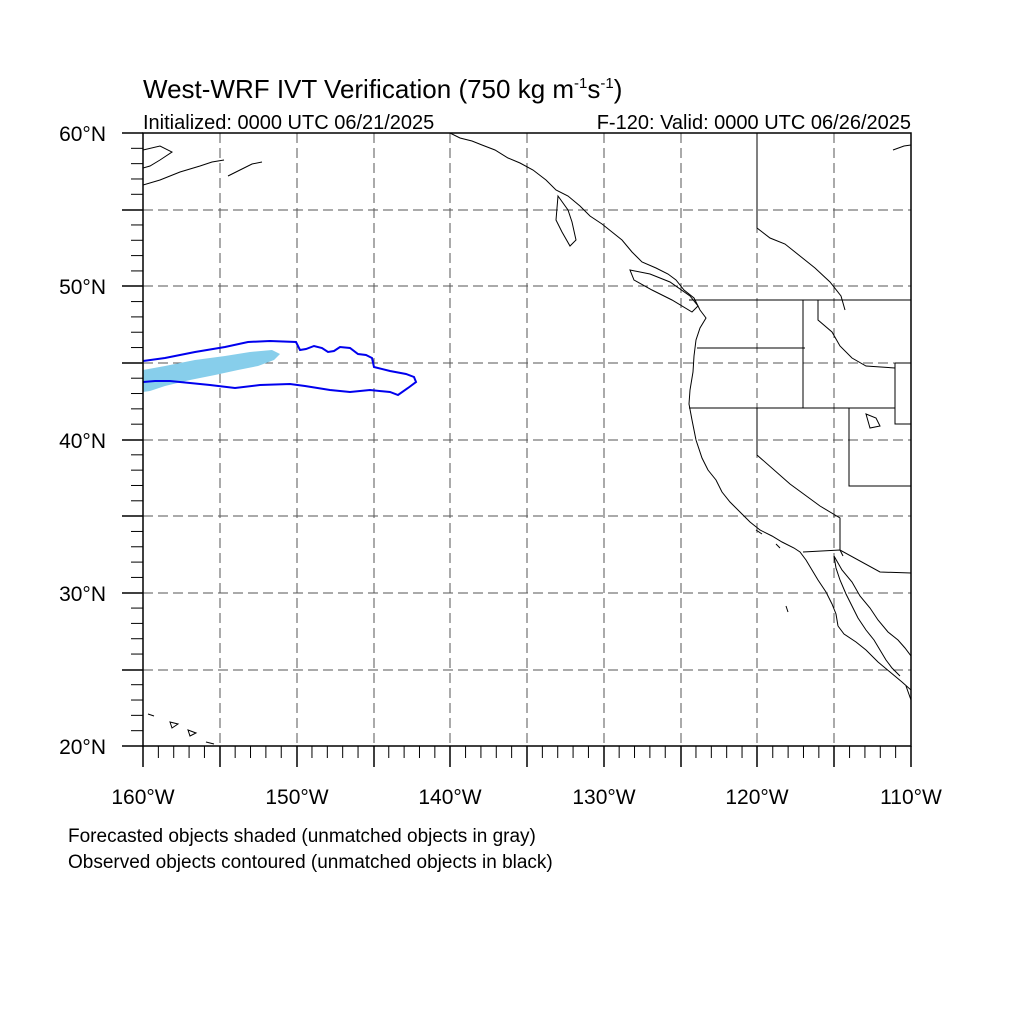  What do you see at coordinates (280, 368) in the screenshot?
I see `observed-ivt-contour` at bounding box center [280, 368].